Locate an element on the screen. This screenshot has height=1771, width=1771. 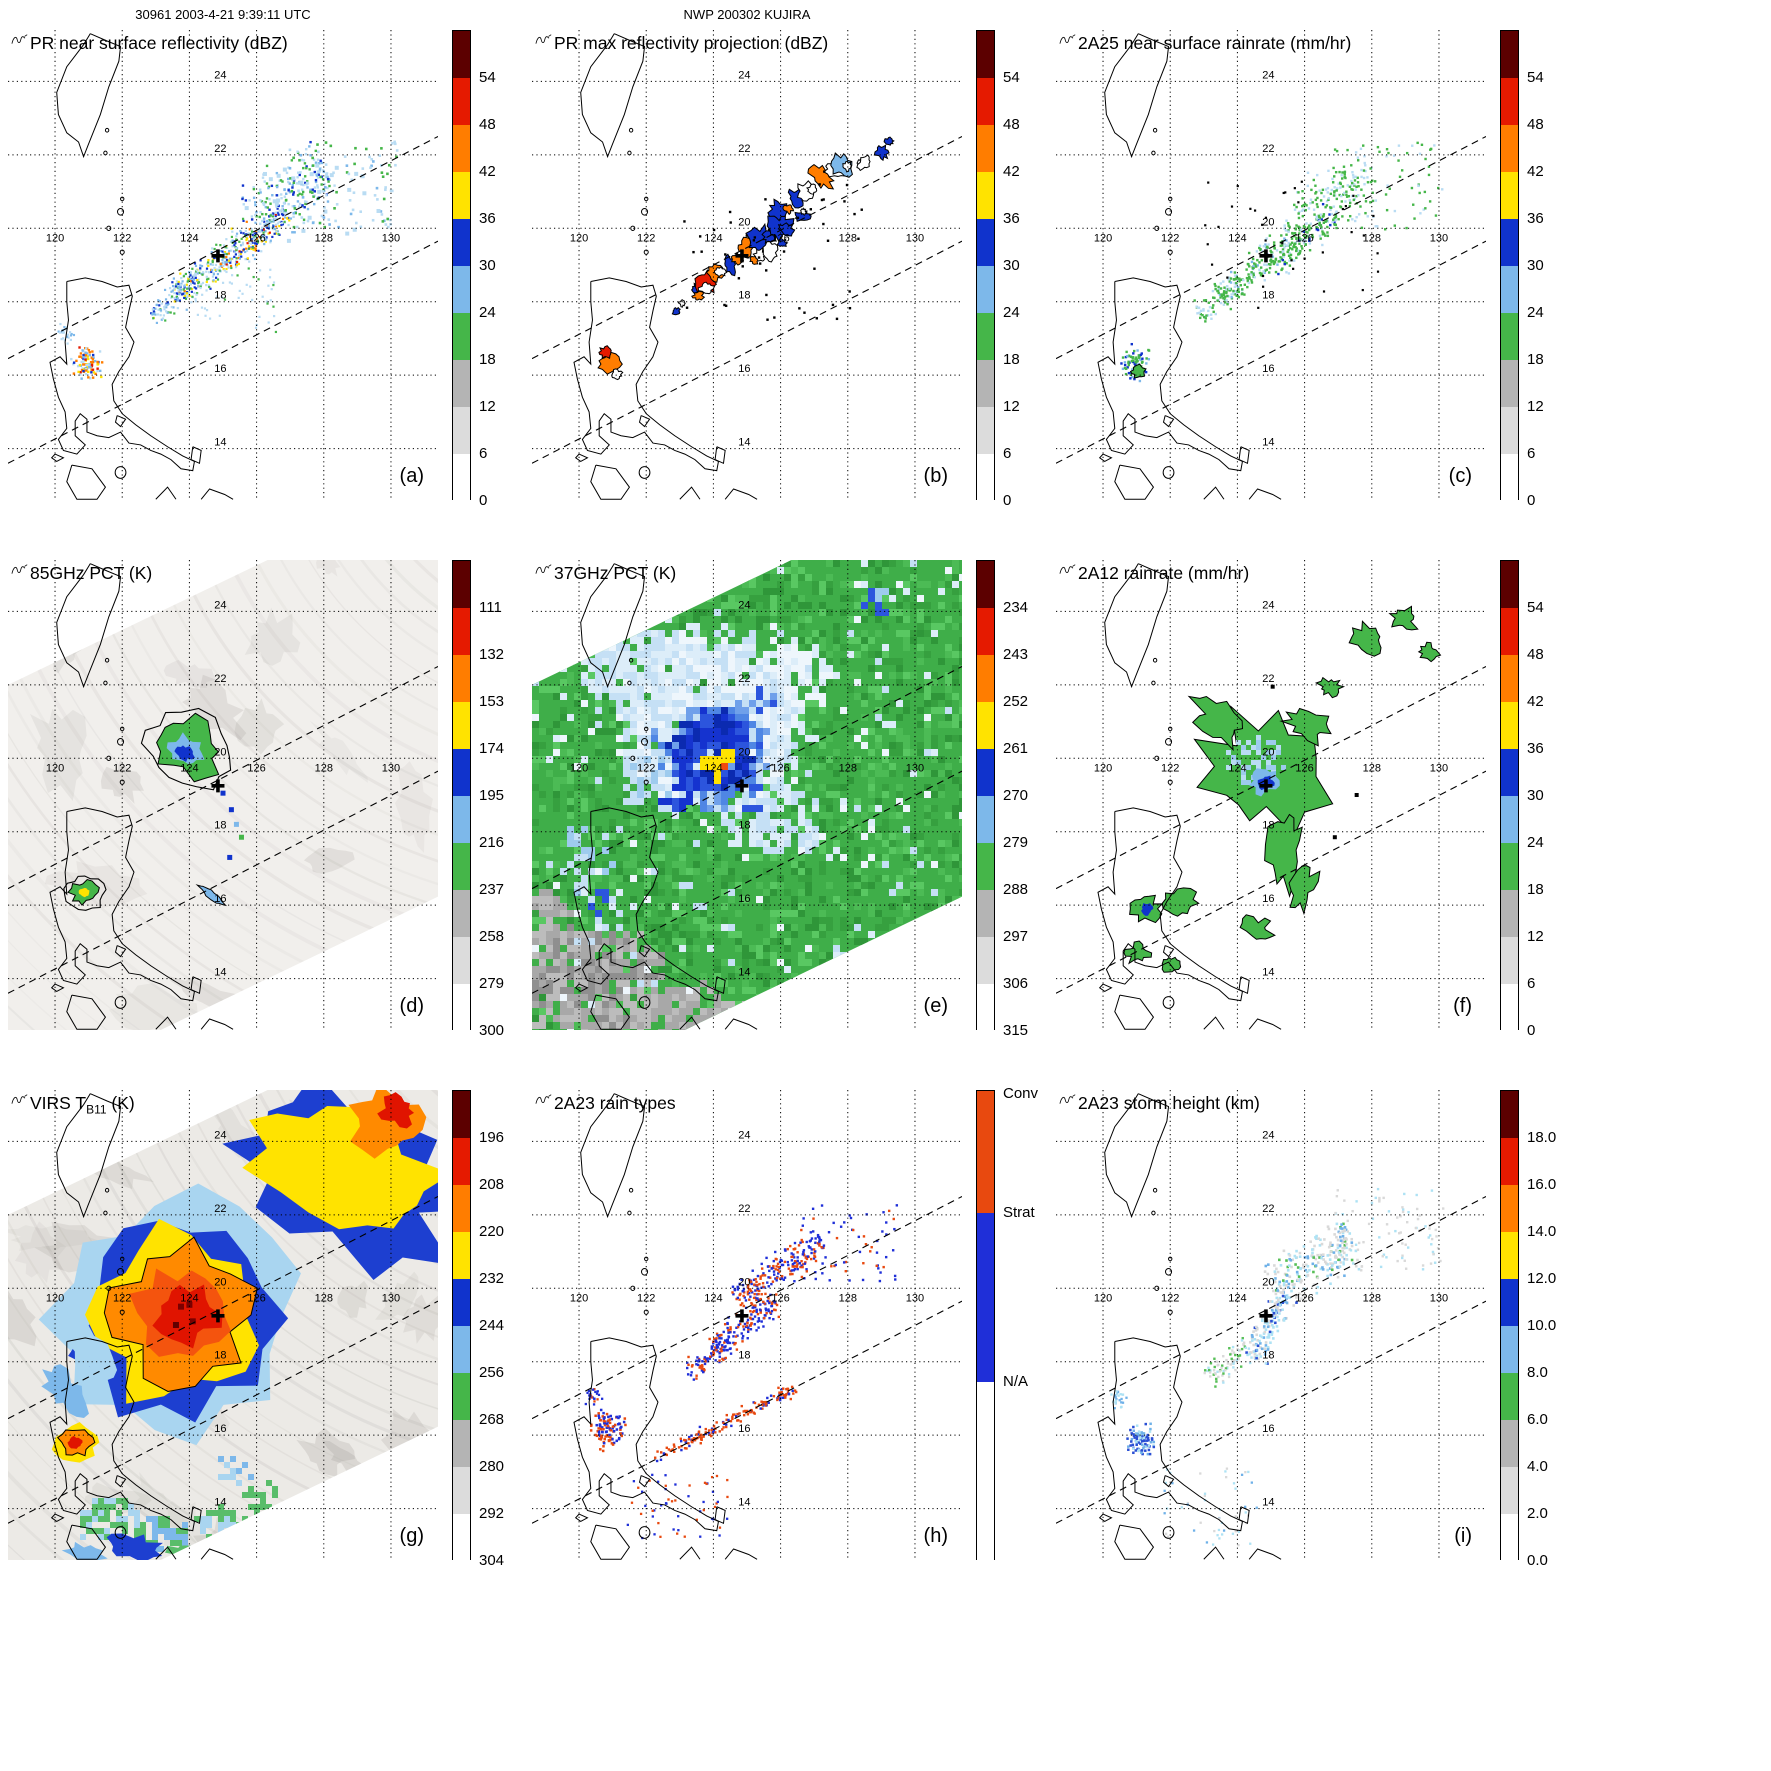
colorbar-segment-conv is located at coordinates (985, 1152).